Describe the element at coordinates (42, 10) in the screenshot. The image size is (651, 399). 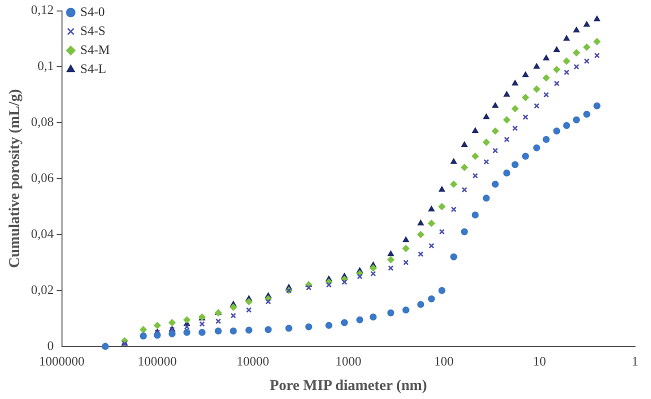
I see `y-tick-label: 0,12` at that location.